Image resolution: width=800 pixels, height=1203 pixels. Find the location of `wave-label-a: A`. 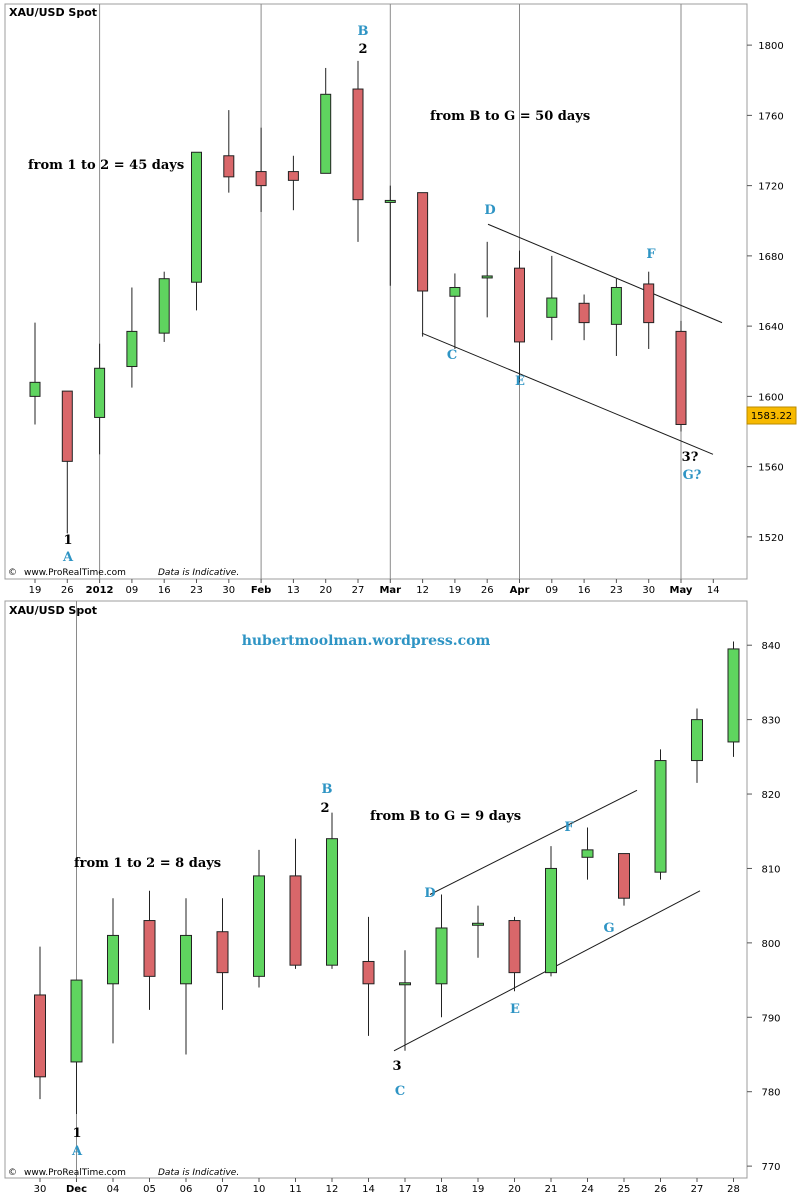

wave-label-a: A is located at coordinates (68, 557).